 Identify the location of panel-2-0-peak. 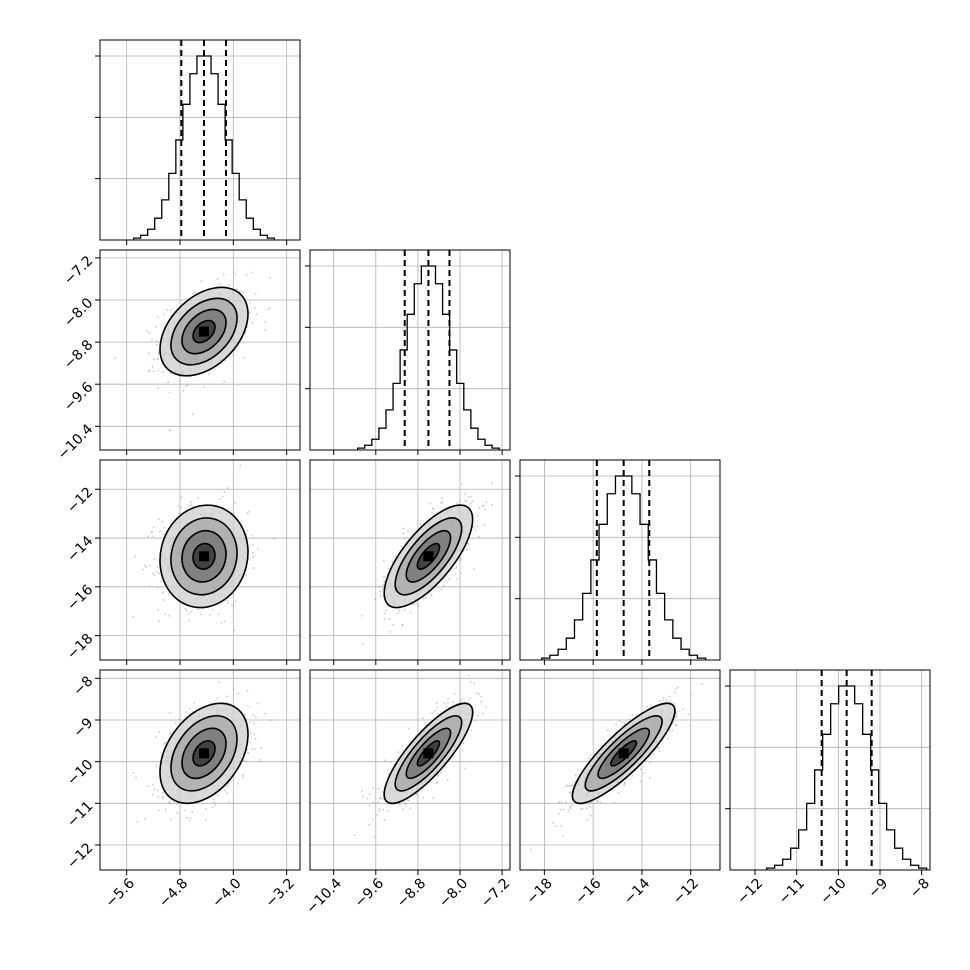
(204, 556).